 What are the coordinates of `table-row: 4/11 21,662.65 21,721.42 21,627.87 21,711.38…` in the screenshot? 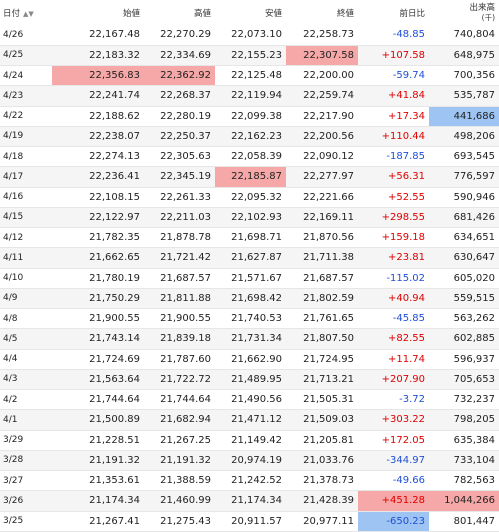 It's located at (249, 258).